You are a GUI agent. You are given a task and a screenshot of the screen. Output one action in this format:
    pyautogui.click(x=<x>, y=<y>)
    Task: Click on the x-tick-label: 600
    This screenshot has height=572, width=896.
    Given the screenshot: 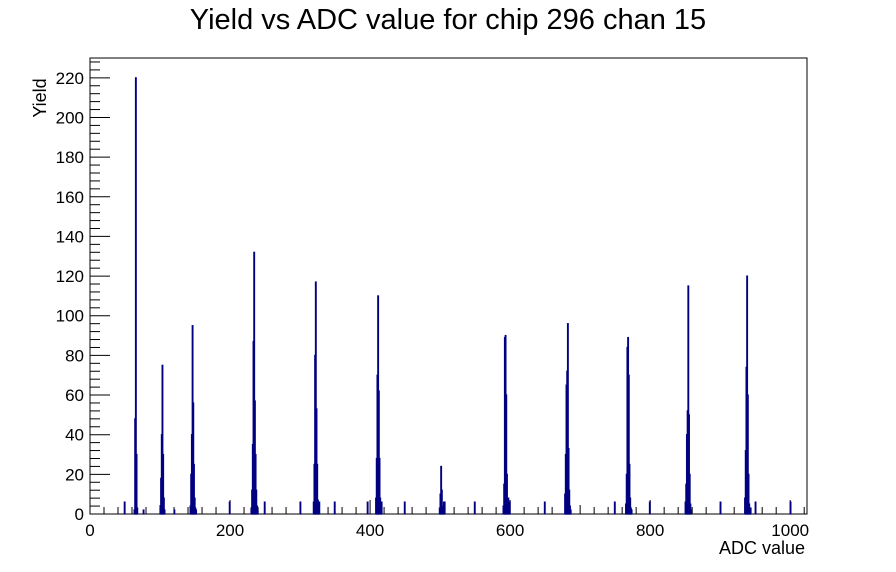 What is the action you would take?
    pyautogui.click(x=510, y=530)
    